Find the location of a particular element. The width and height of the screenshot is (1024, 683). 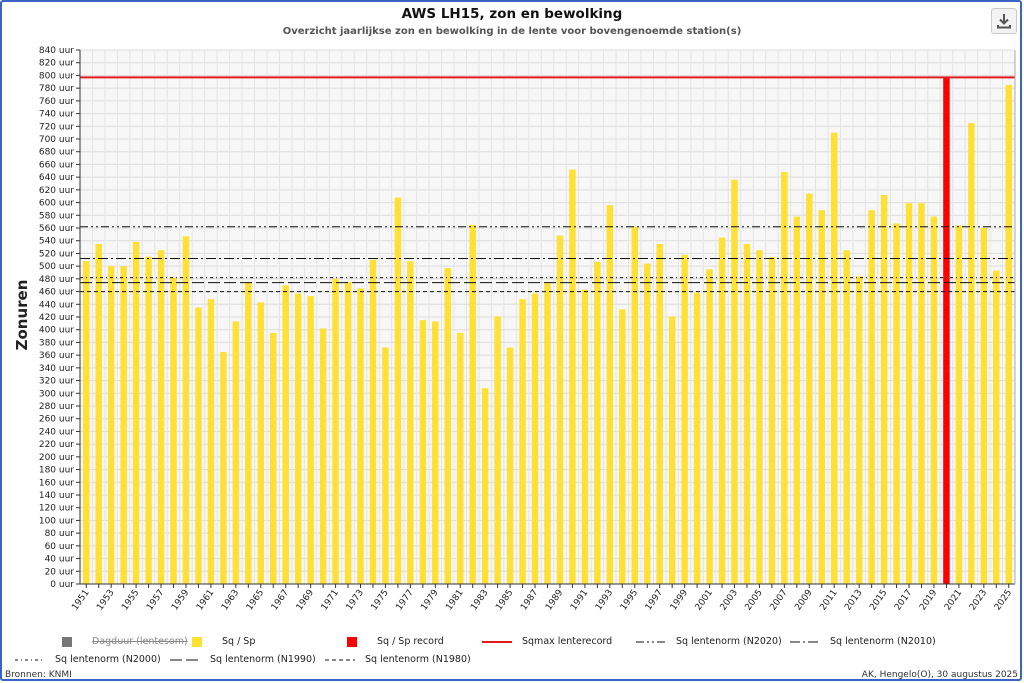

legend-label: Sq / Sp is located at coordinates (239, 641).